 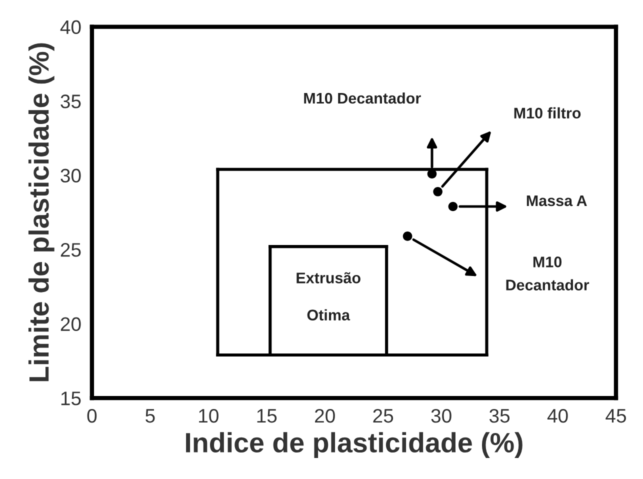 I want to click on y-tick-label: 35, so click(x=70, y=101).